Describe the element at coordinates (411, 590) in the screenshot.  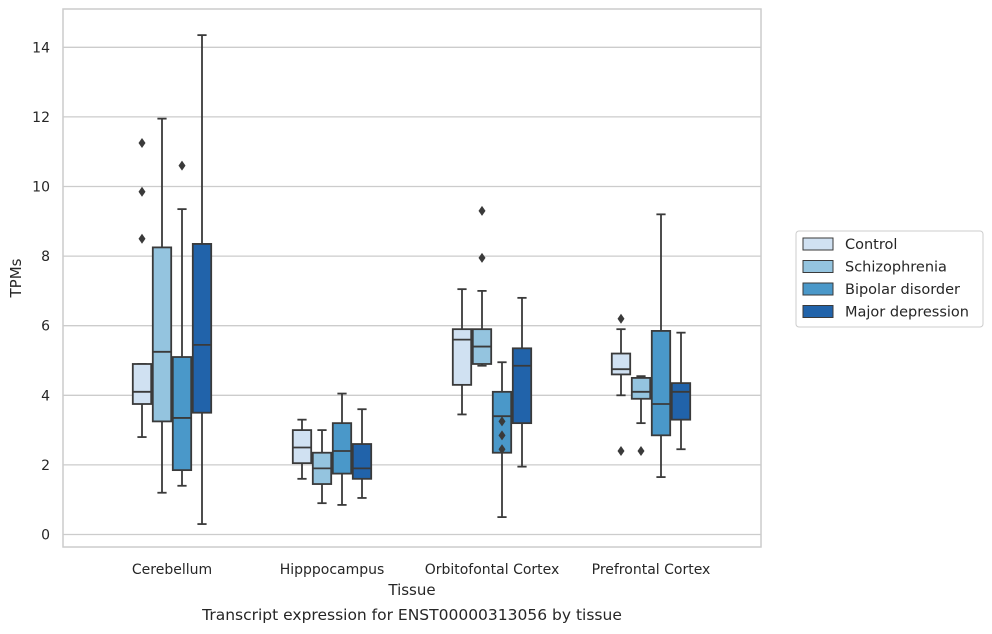
I see `x-axis-title: Tissue` at that location.